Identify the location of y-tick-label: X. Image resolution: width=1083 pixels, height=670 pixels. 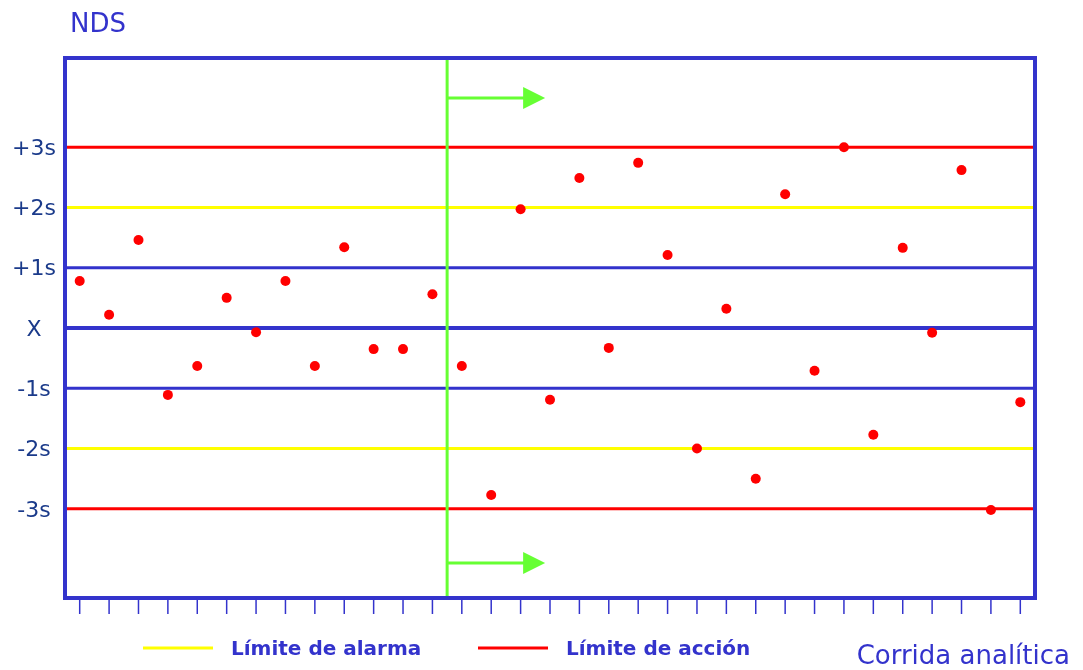
(34, 328).